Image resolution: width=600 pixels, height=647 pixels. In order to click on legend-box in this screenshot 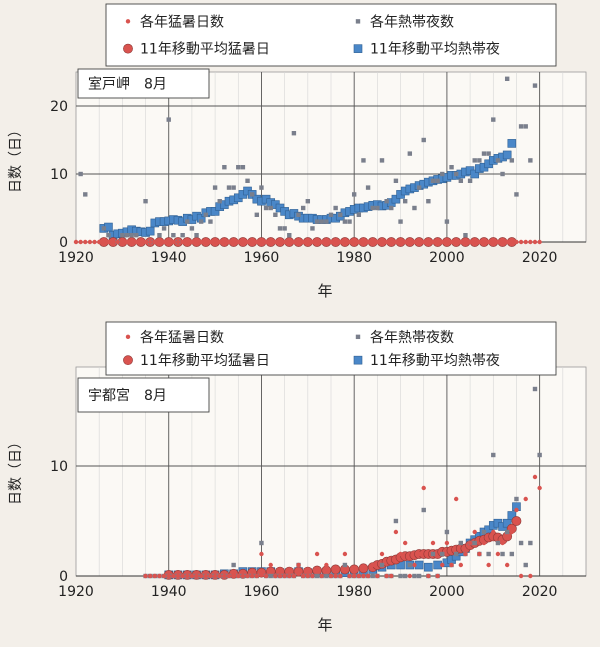, I will do `click(331, 348)`.